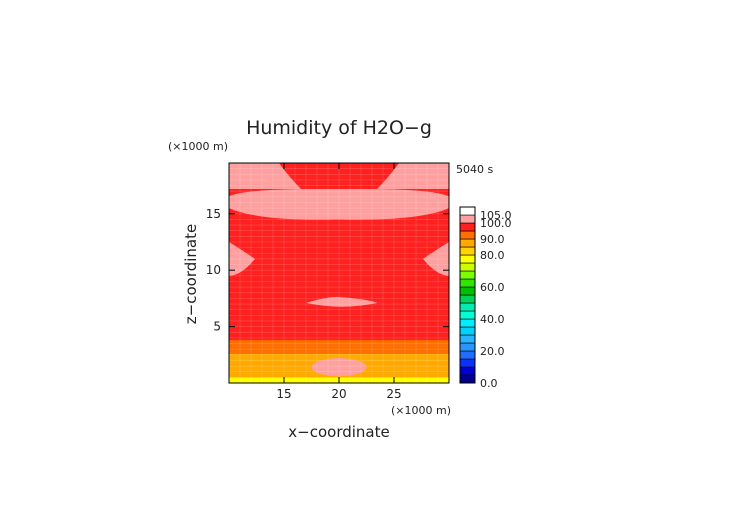 The image size is (752, 532). What do you see at coordinates (496, 223) in the screenshot?
I see `colorbar-tick-label: 100.0` at bounding box center [496, 223].